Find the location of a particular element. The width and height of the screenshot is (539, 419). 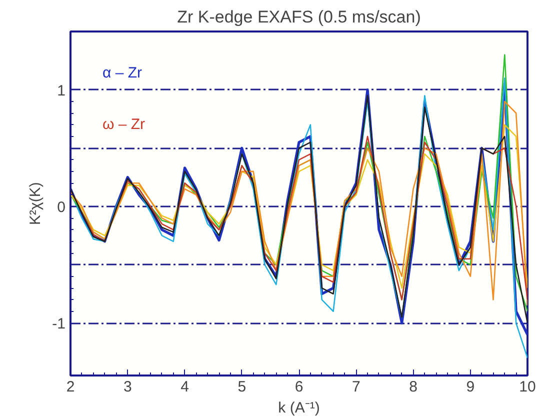

y-tick-label: -1 is located at coordinates (59, 324).